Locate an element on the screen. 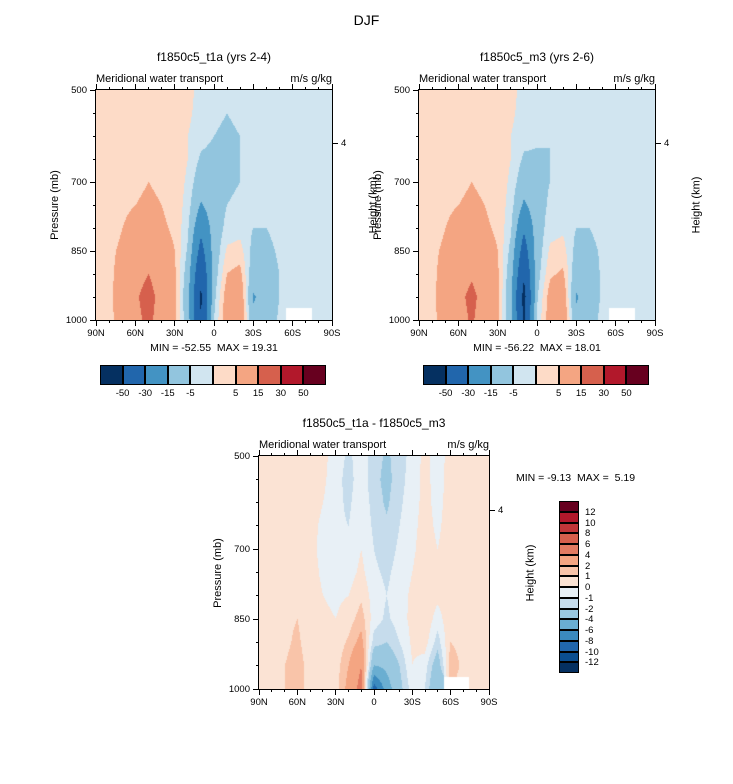 The width and height of the screenshot is (733, 784). x-tick-label: 30S is located at coordinates (253, 333).